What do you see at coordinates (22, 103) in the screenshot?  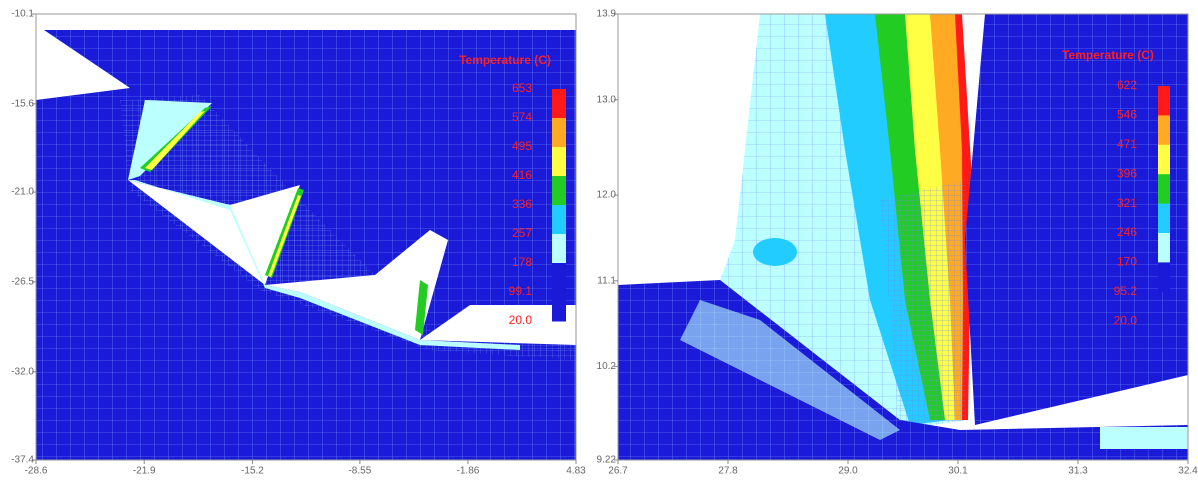 I see `y-tick-label: -15.6` at bounding box center [22, 103].